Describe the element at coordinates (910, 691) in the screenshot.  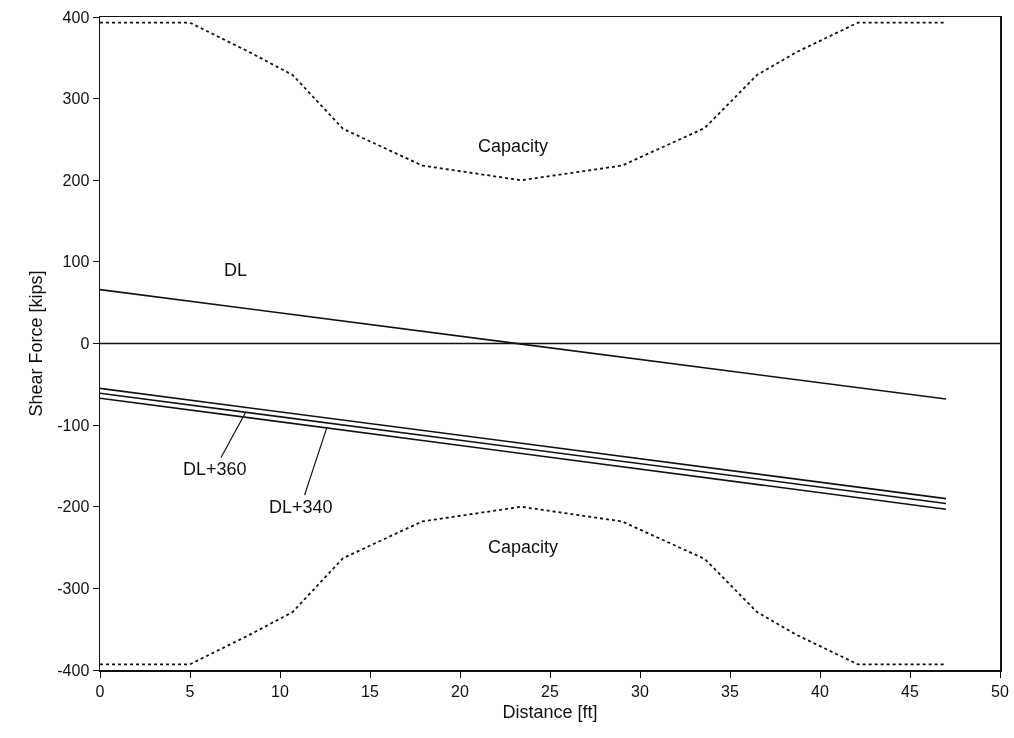
I see `x-tick-label: 45` at that location.